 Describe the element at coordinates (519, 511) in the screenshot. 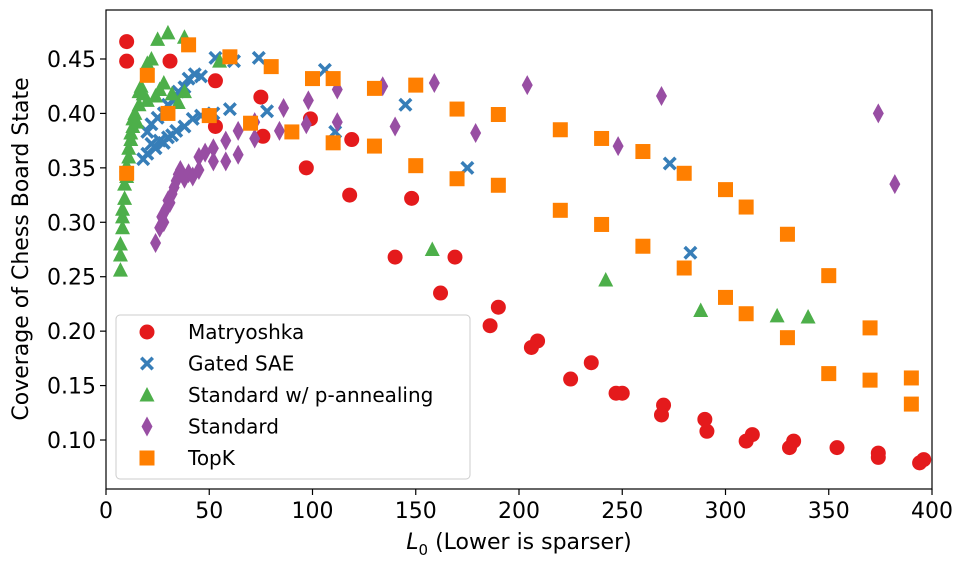

I see `x-tick-label: 200` at that location.